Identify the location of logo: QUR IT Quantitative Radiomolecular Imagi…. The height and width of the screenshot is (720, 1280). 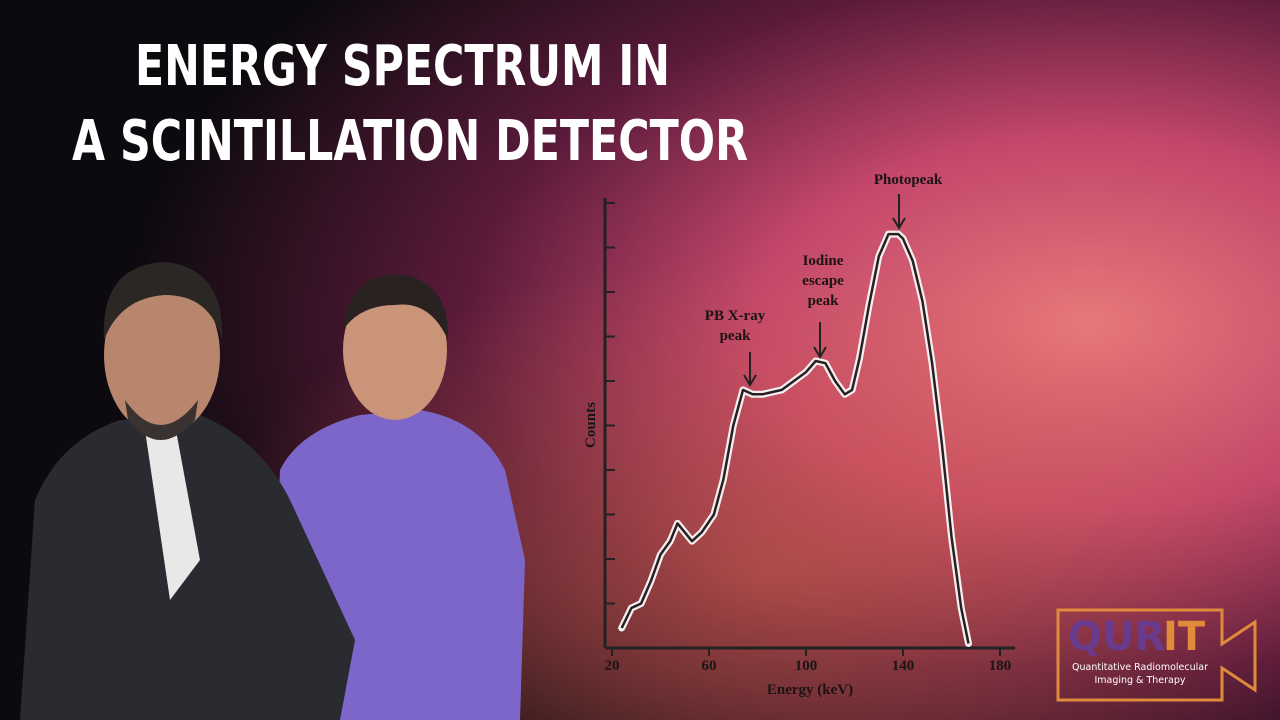
(1156, 655).